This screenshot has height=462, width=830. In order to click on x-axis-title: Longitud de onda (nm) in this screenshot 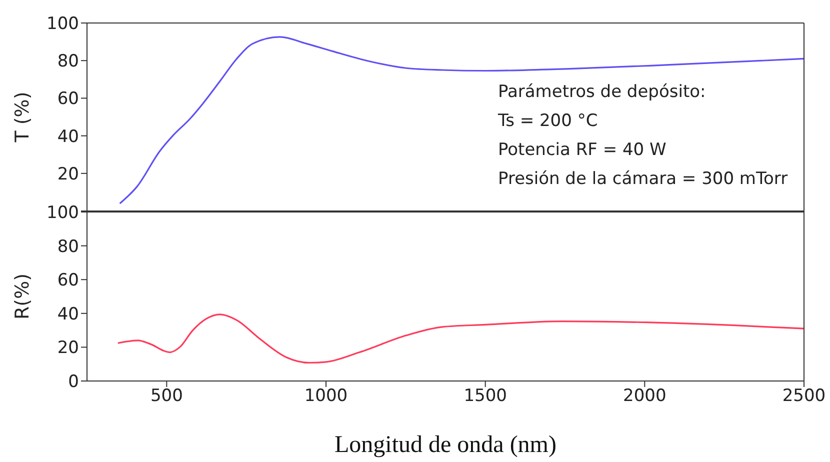, I will do `click(445, 445)`.